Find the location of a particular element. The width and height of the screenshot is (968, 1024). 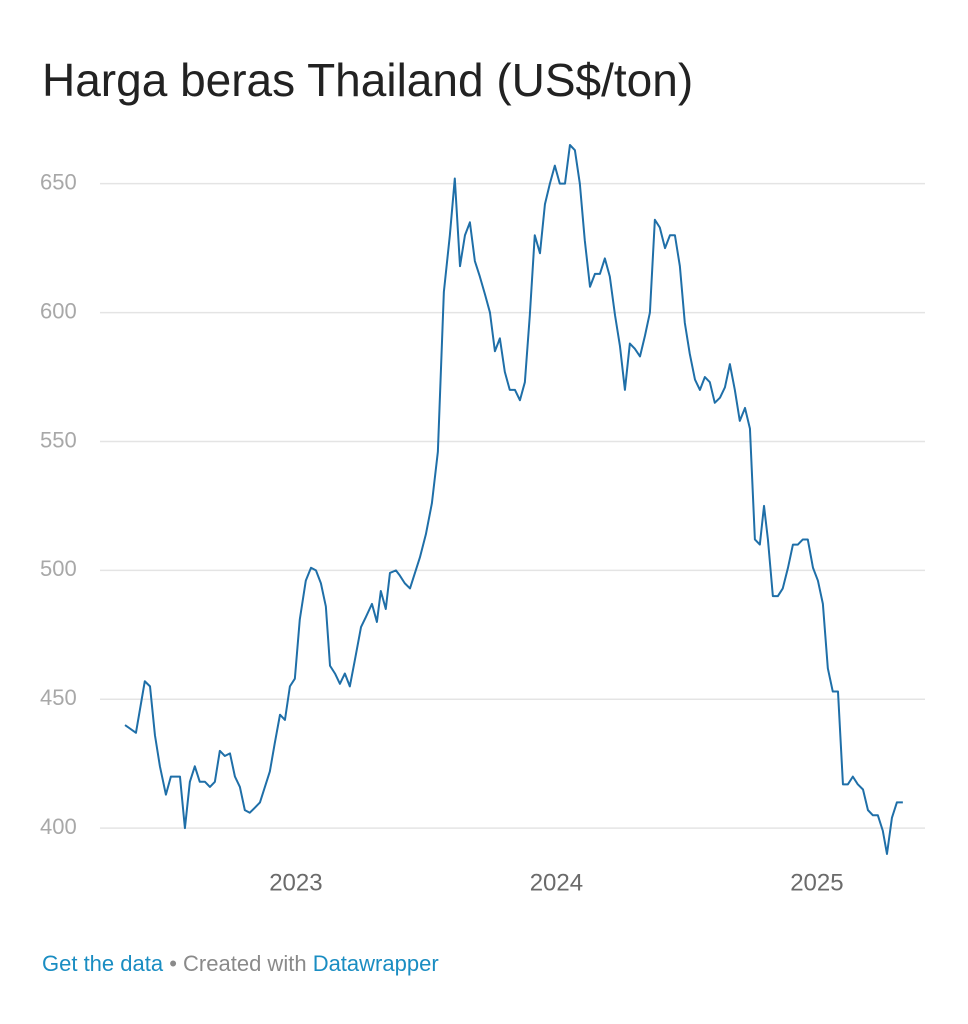

footer-credit: Created with is located at coordinates (245, 963).